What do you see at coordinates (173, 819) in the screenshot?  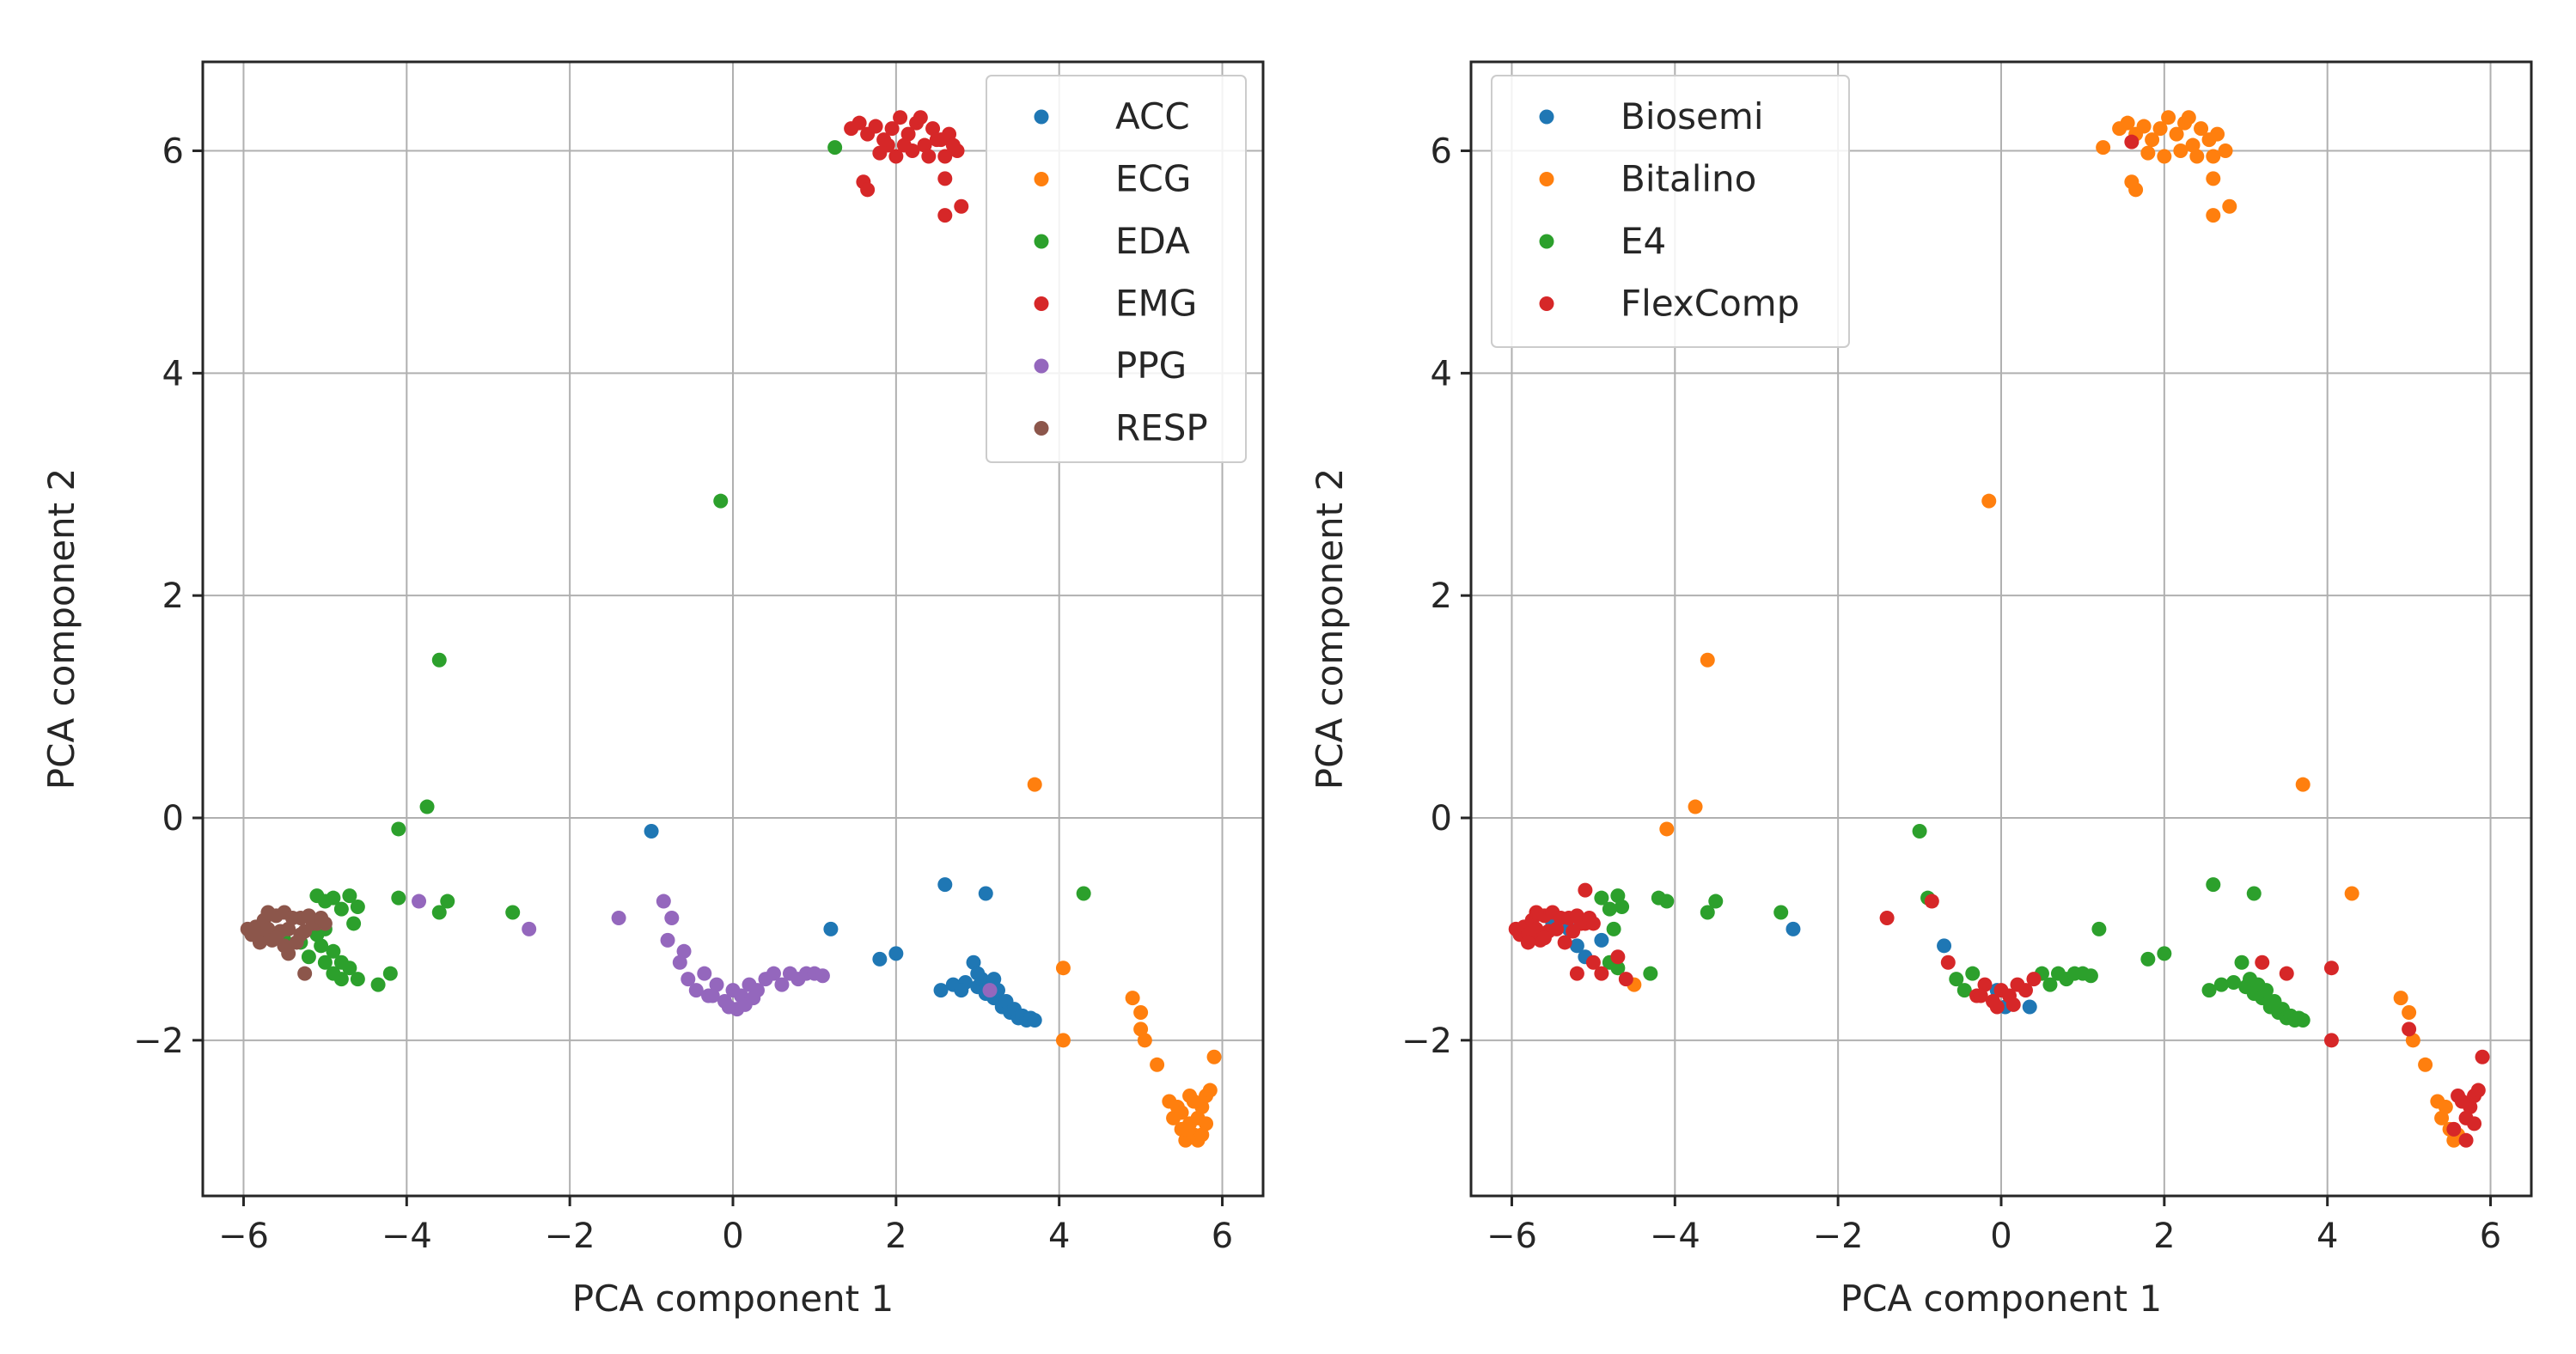 I see `y-tick-label: 0` at bounding box center [173, 819].